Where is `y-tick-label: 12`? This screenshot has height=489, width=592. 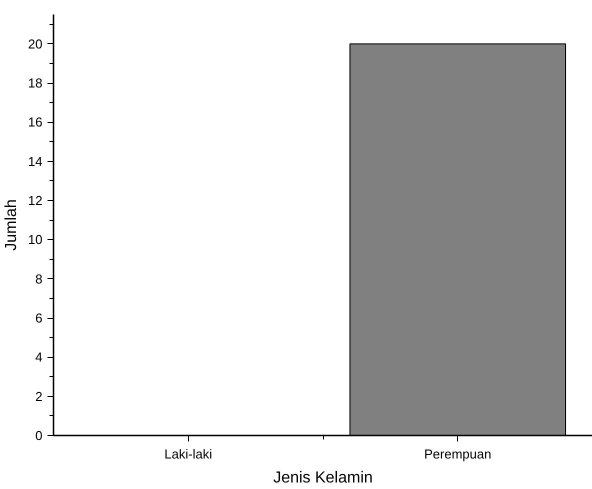
y-tick-label: 12 is located at coordinates (35, 200).